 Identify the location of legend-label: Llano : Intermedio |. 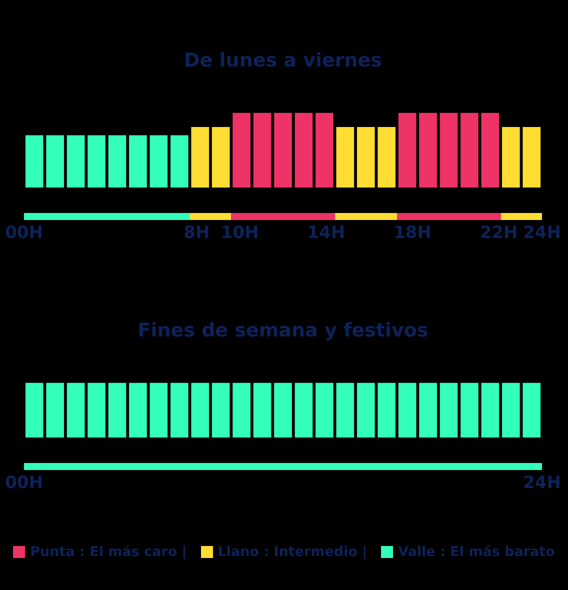
(293, 552).